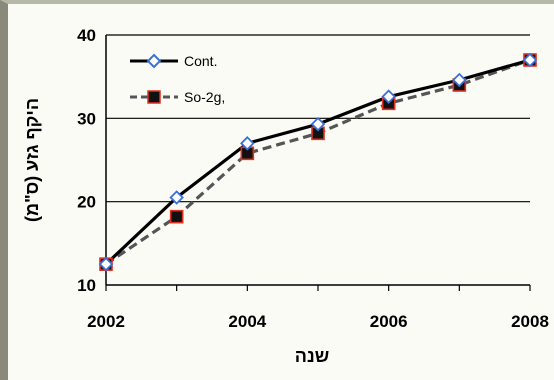 This screenshot has width=554, height=380. What do you see at coordinates (247, 321) in the screenshot?
I see `x-tick-label: 2004` at bounding box center [247, 321].